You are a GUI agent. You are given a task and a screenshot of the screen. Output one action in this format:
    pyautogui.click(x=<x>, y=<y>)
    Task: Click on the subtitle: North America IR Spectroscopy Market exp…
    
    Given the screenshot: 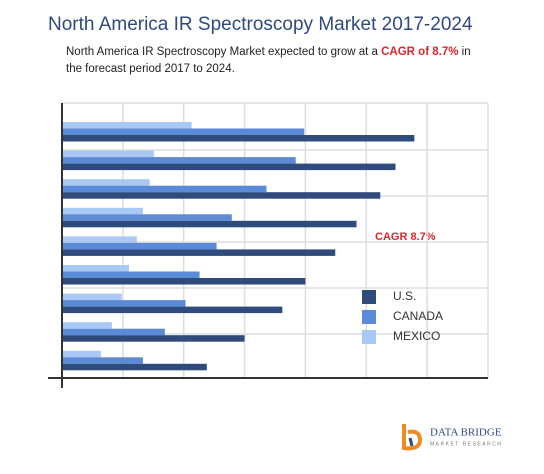 What is the action you would take?
    pyautogui.click(x=272, y=61)
    